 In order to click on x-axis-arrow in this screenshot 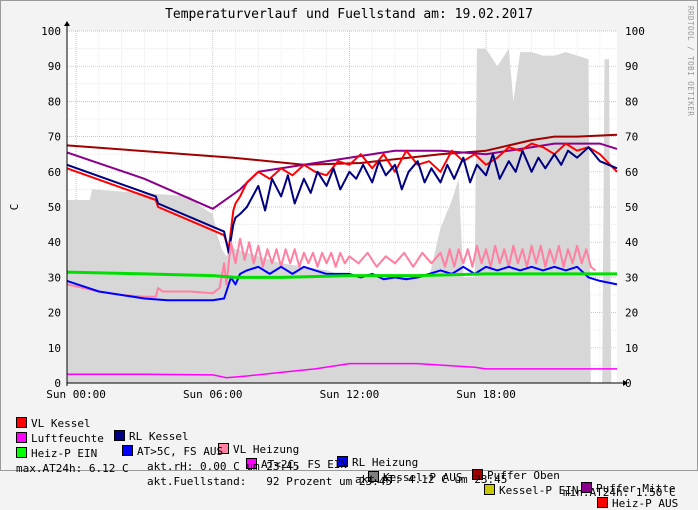, I will do `click(625, 383)`.